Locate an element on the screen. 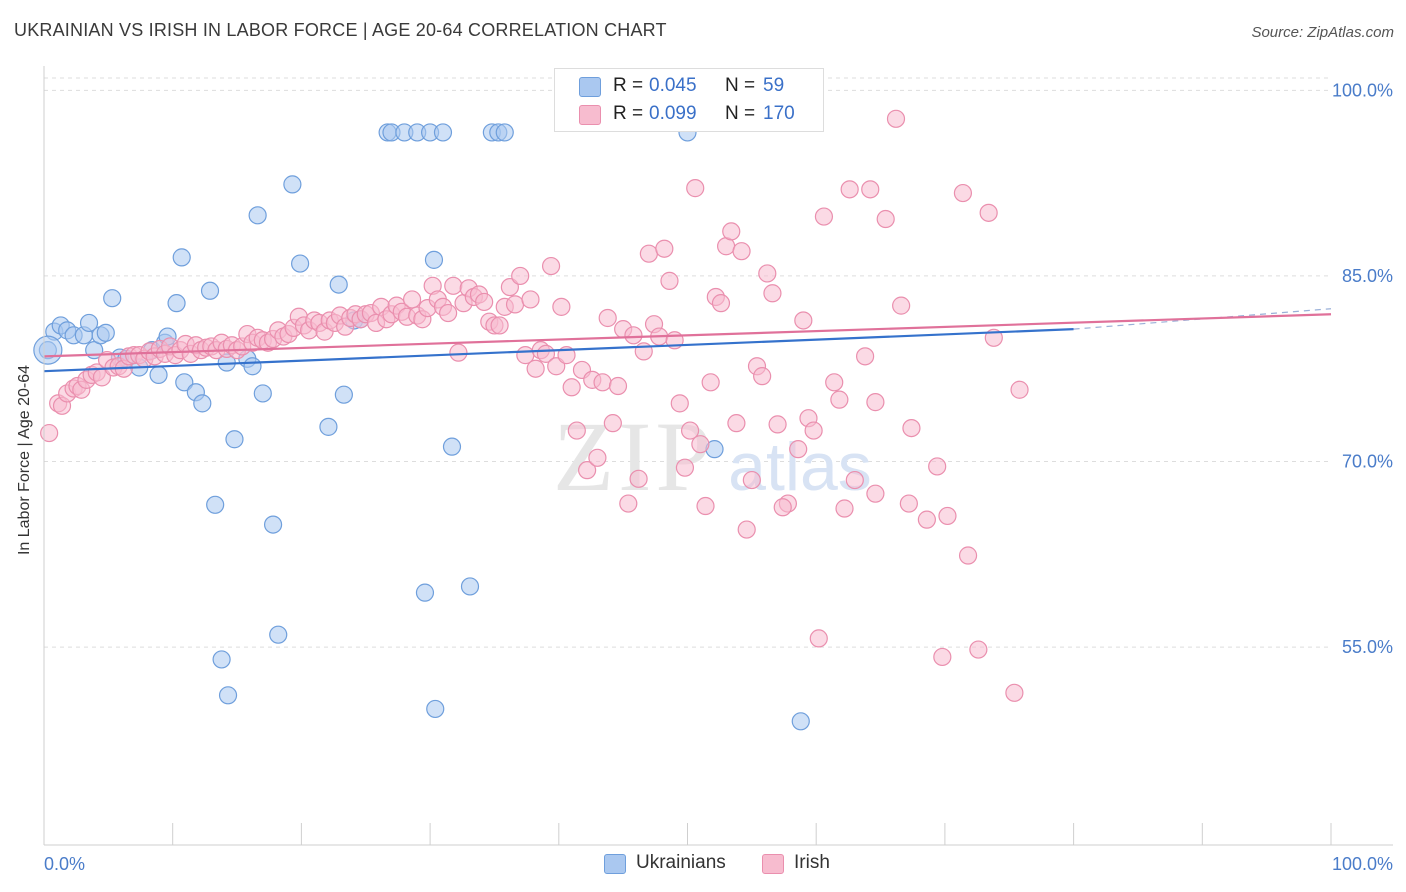 This screenshot has width=1406, height=892. ukrainians-n-value: 59 is located at coordinates (774, 85).